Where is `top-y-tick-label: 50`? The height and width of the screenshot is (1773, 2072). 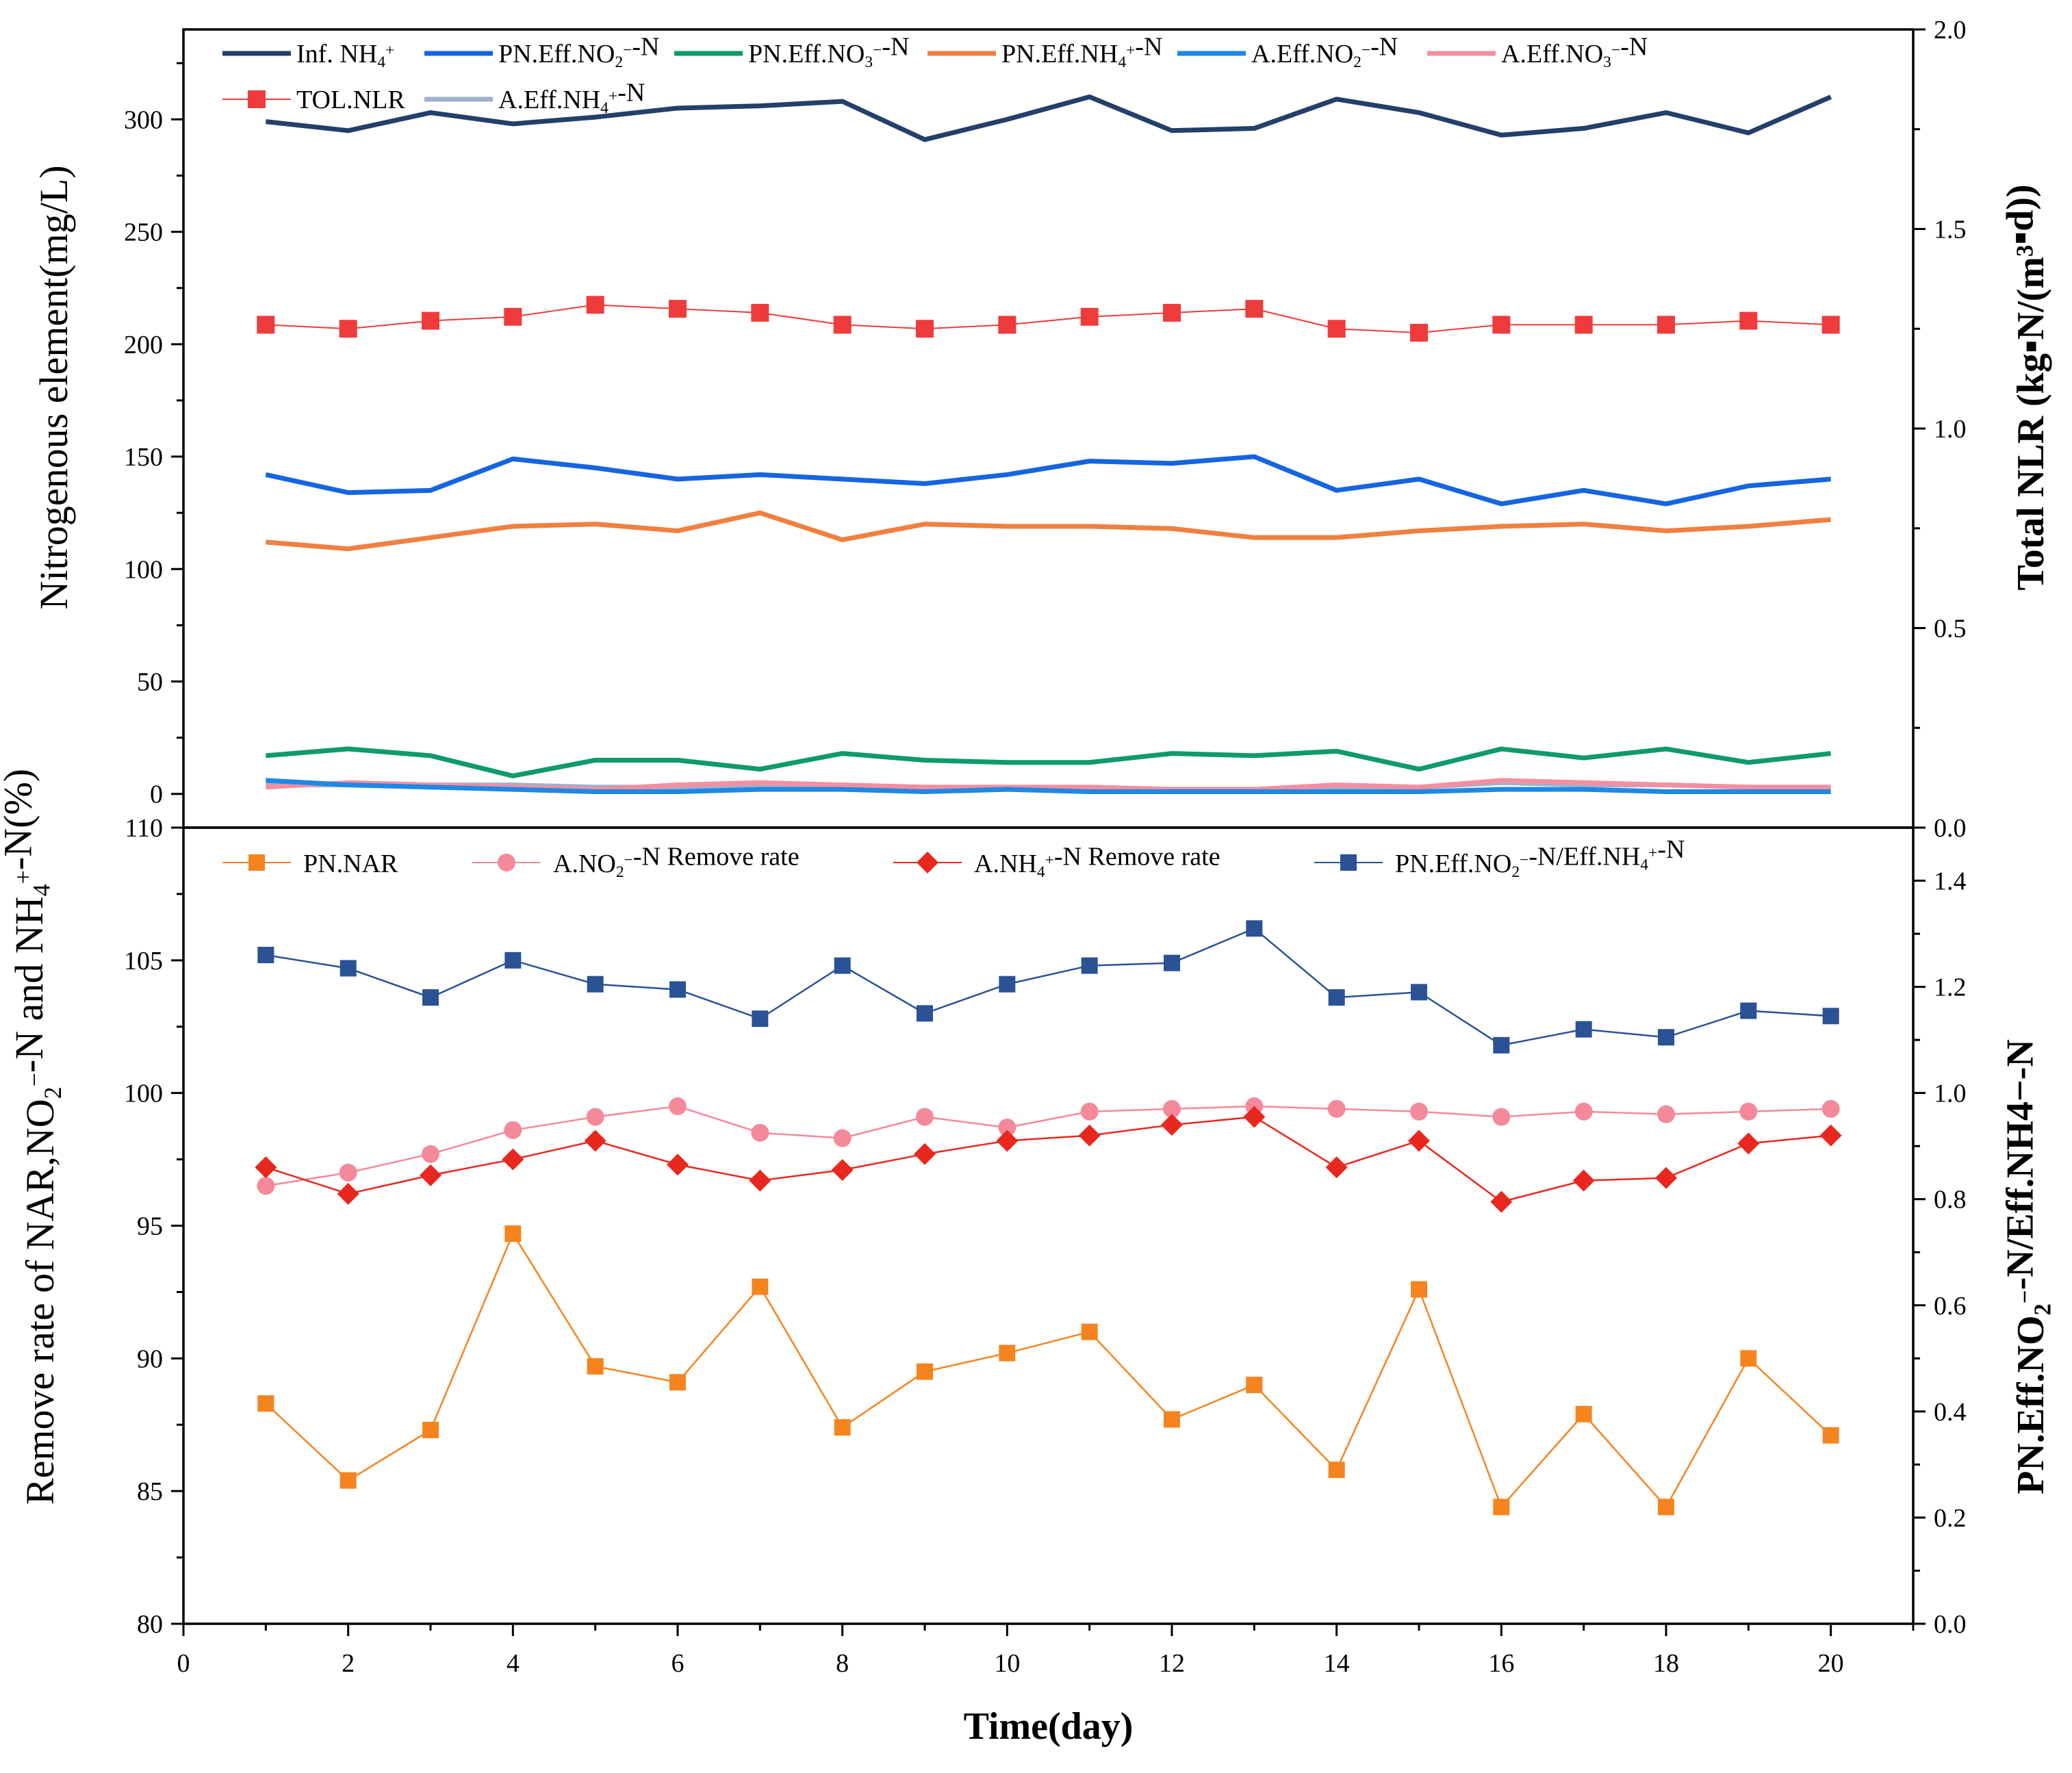
top-y-tick-label: 50 is located at coordinates (150, 682).